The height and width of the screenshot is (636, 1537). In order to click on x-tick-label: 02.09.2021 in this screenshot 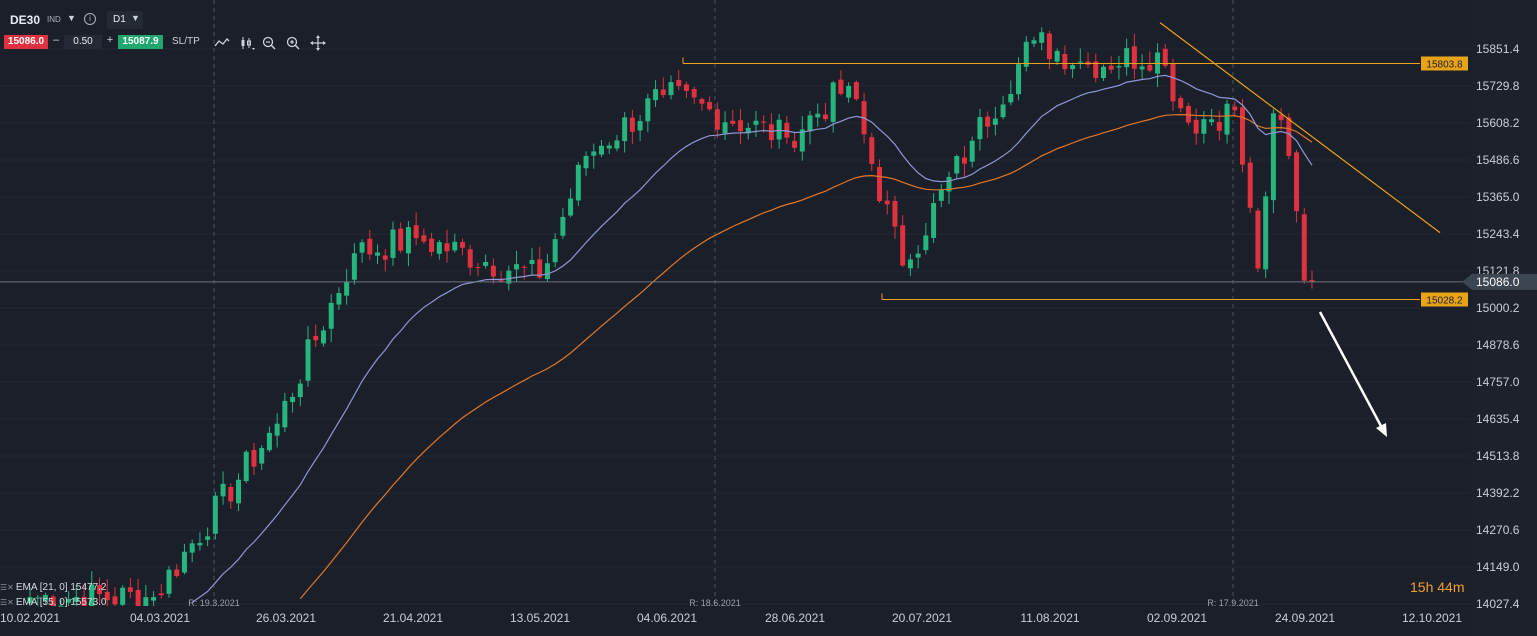, I will do `click(1177, 618)`.